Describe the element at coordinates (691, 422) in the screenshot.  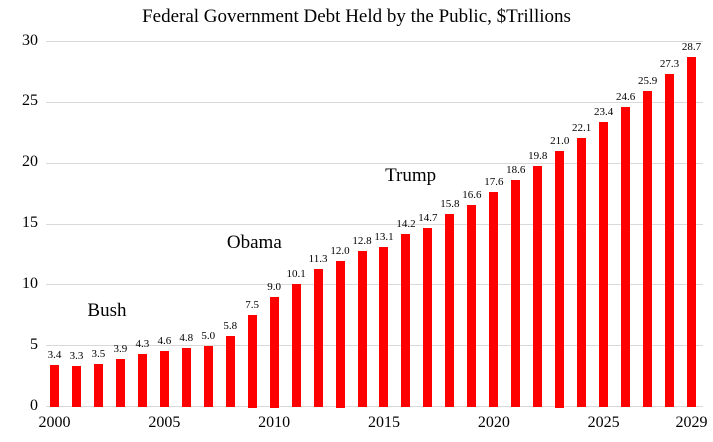
I see `x-axis-tick-label: 2029` at that location.